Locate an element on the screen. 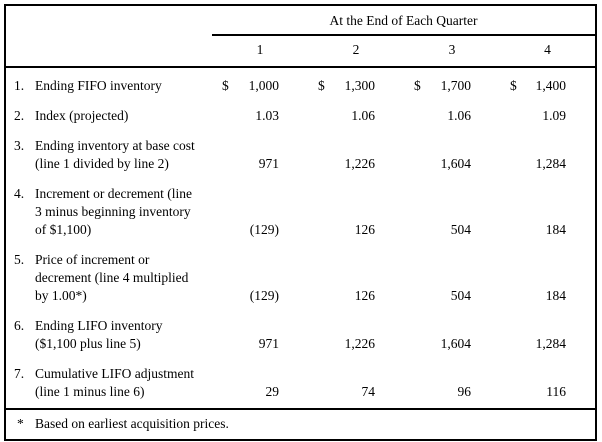 The width and height of the screenshot is (602, 442). quarter-column-header-3: 3 is located at coordinates (452, 51).